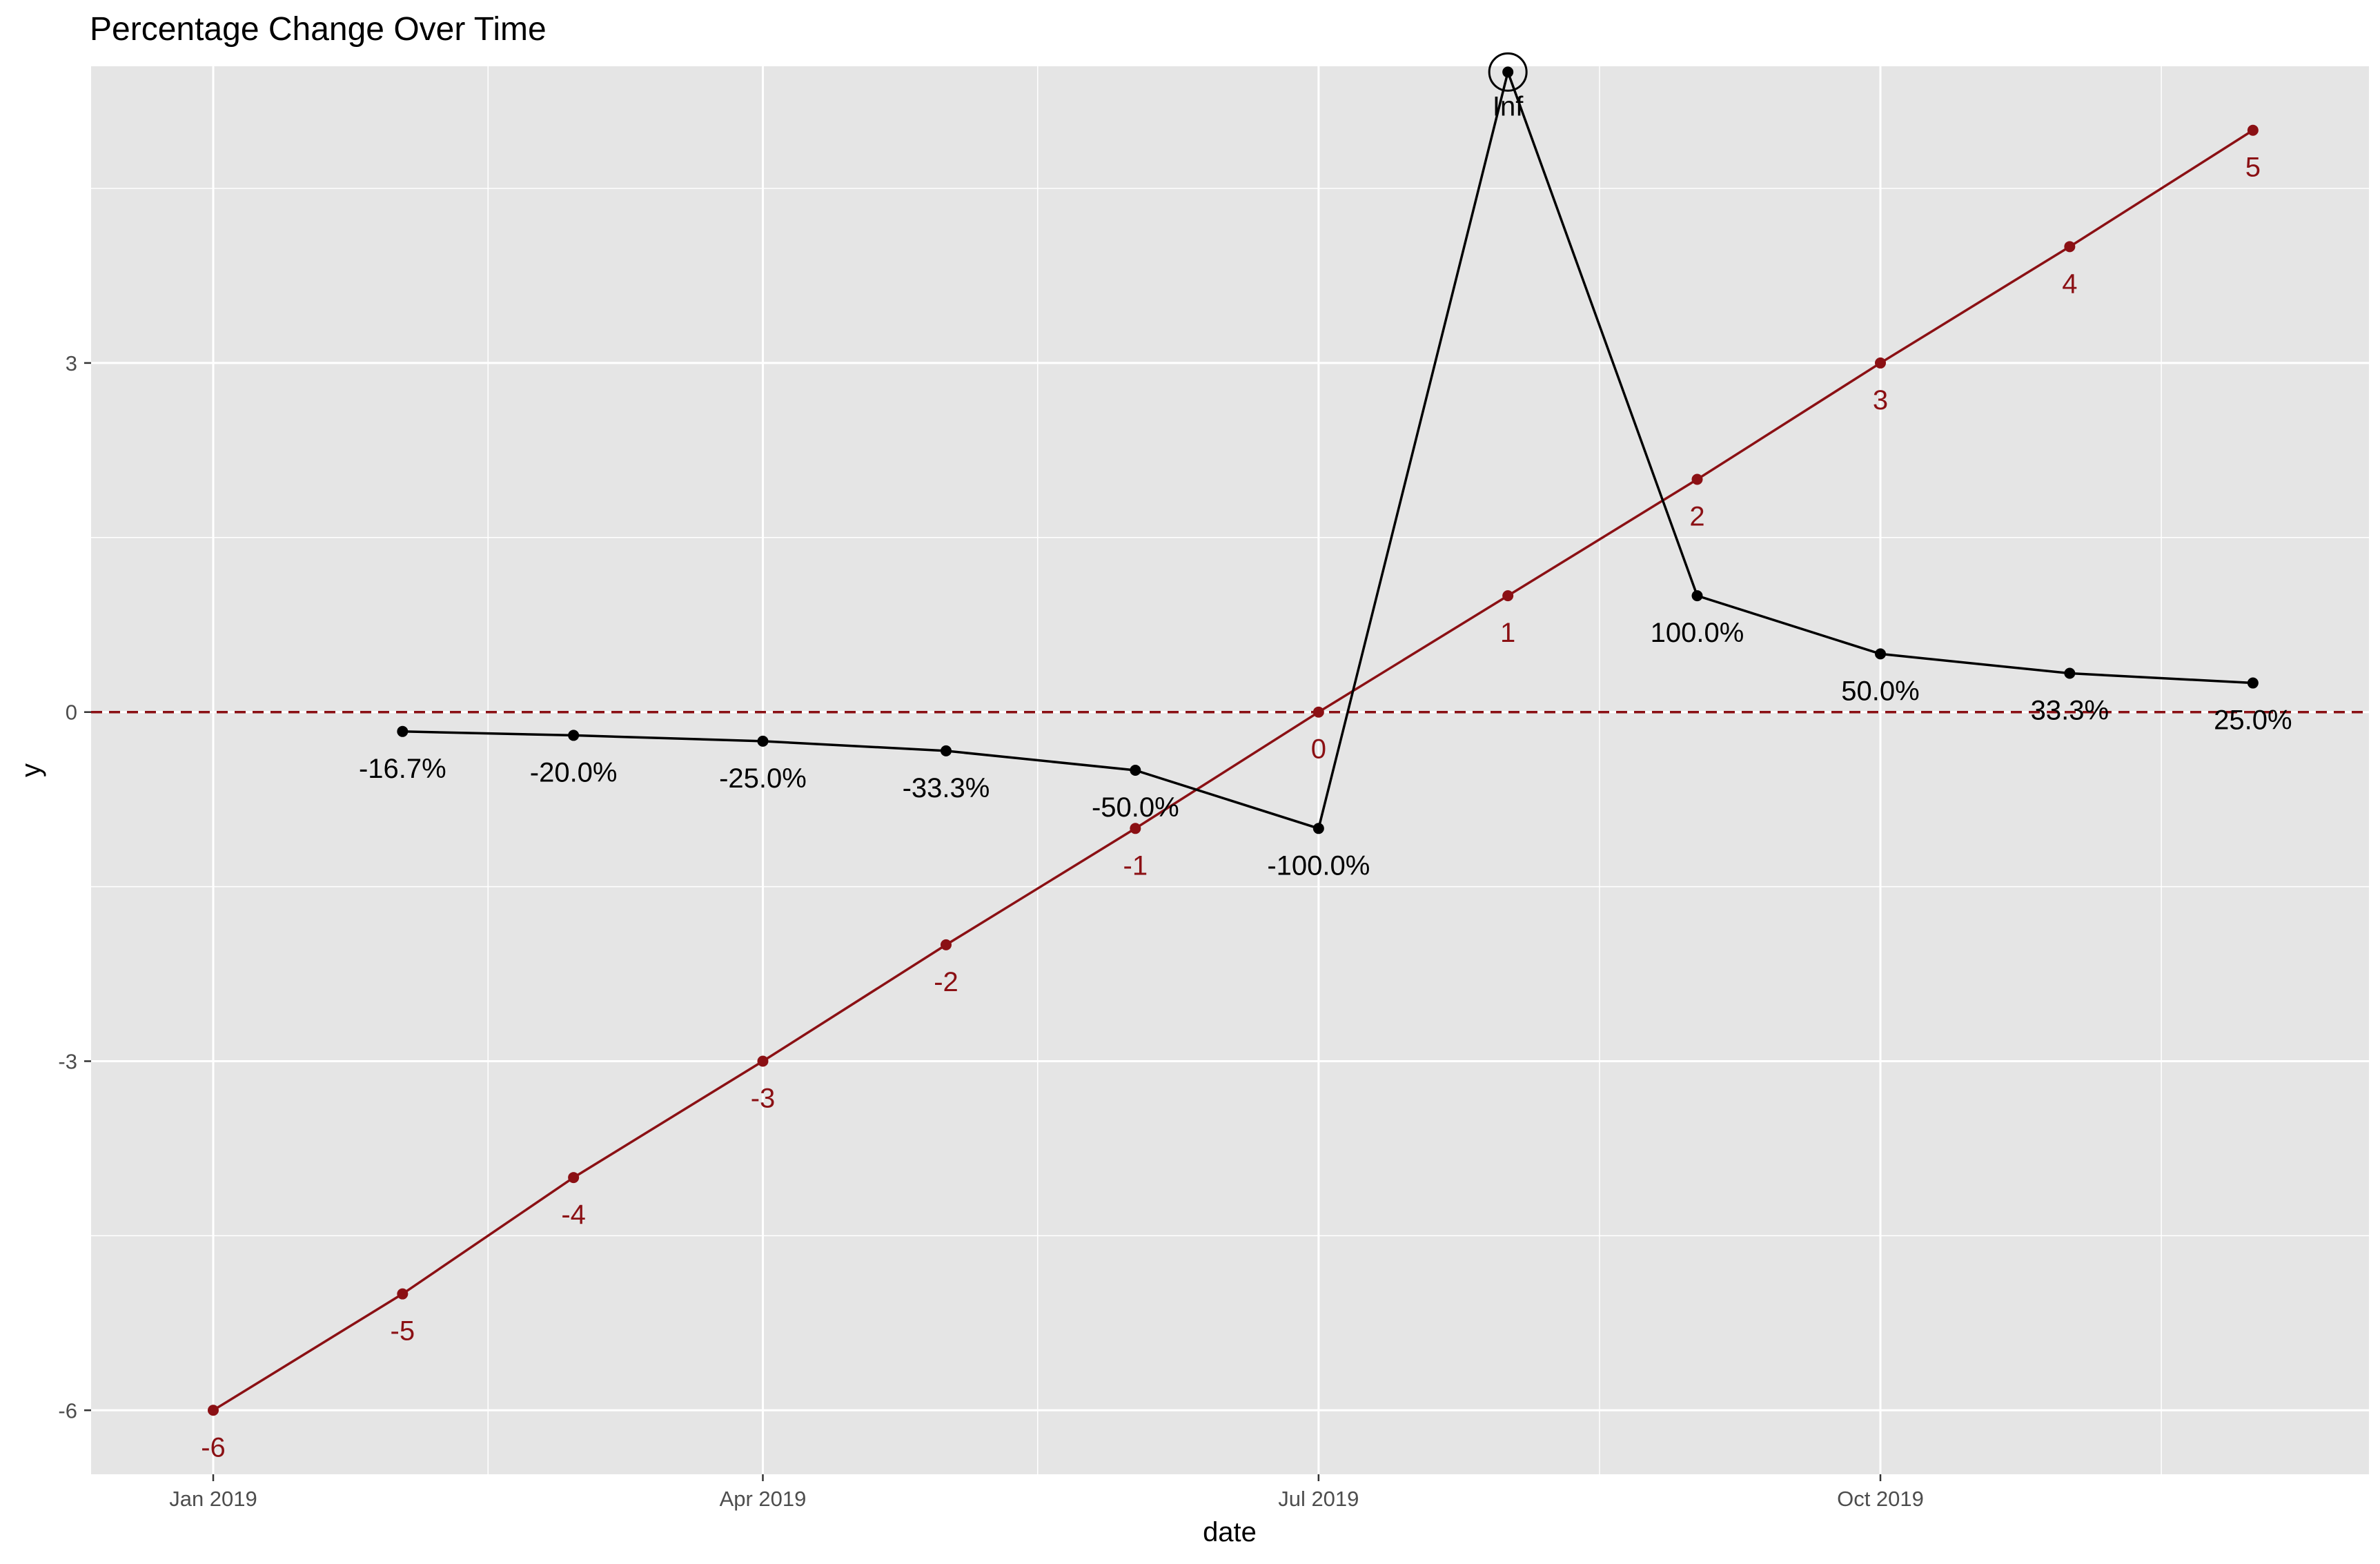 The height and width of the screenshot is (1564, 2380). I want to click on x-tick-label: Jul 2019, so click(1318, 1499).